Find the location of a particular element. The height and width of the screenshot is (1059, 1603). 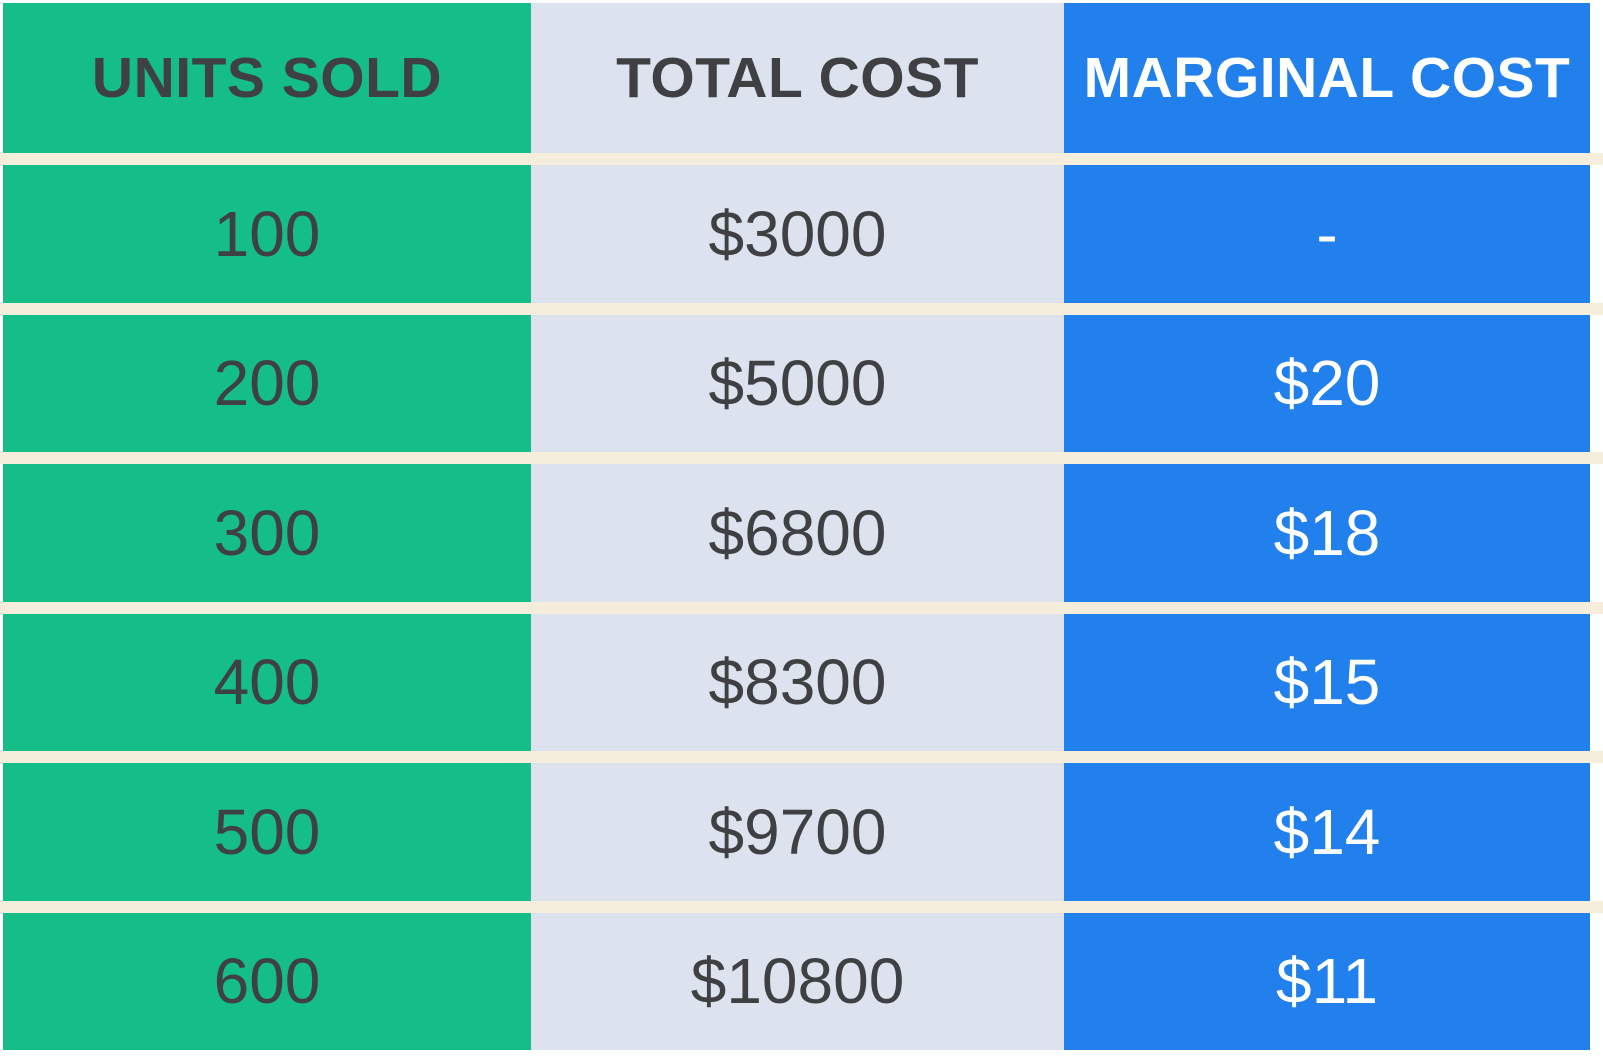

cell-units-sold: 400 is located at coordinates (267, 682).